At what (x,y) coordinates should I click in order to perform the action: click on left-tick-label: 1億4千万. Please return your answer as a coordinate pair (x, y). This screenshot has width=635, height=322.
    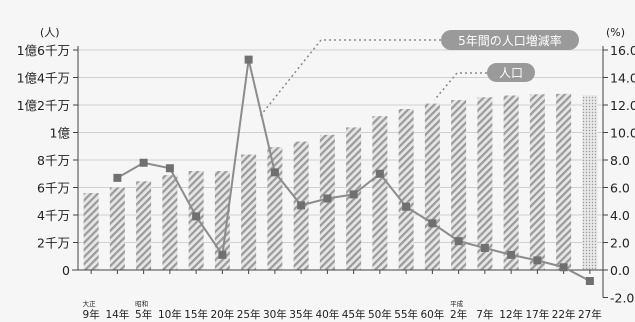
    Looking at the image, I should click on (43, 78).